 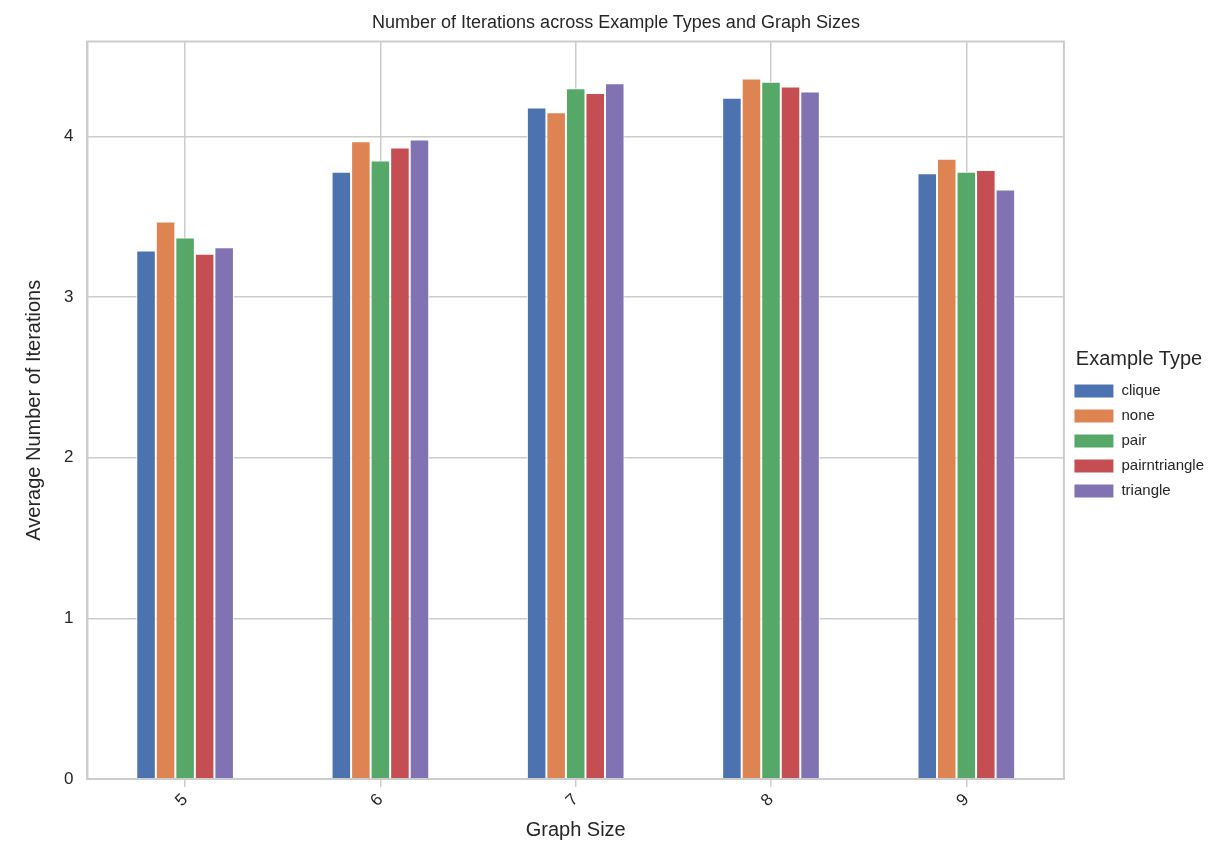 I want to click on x-tick-label: 9, so click(x=962, y=799).